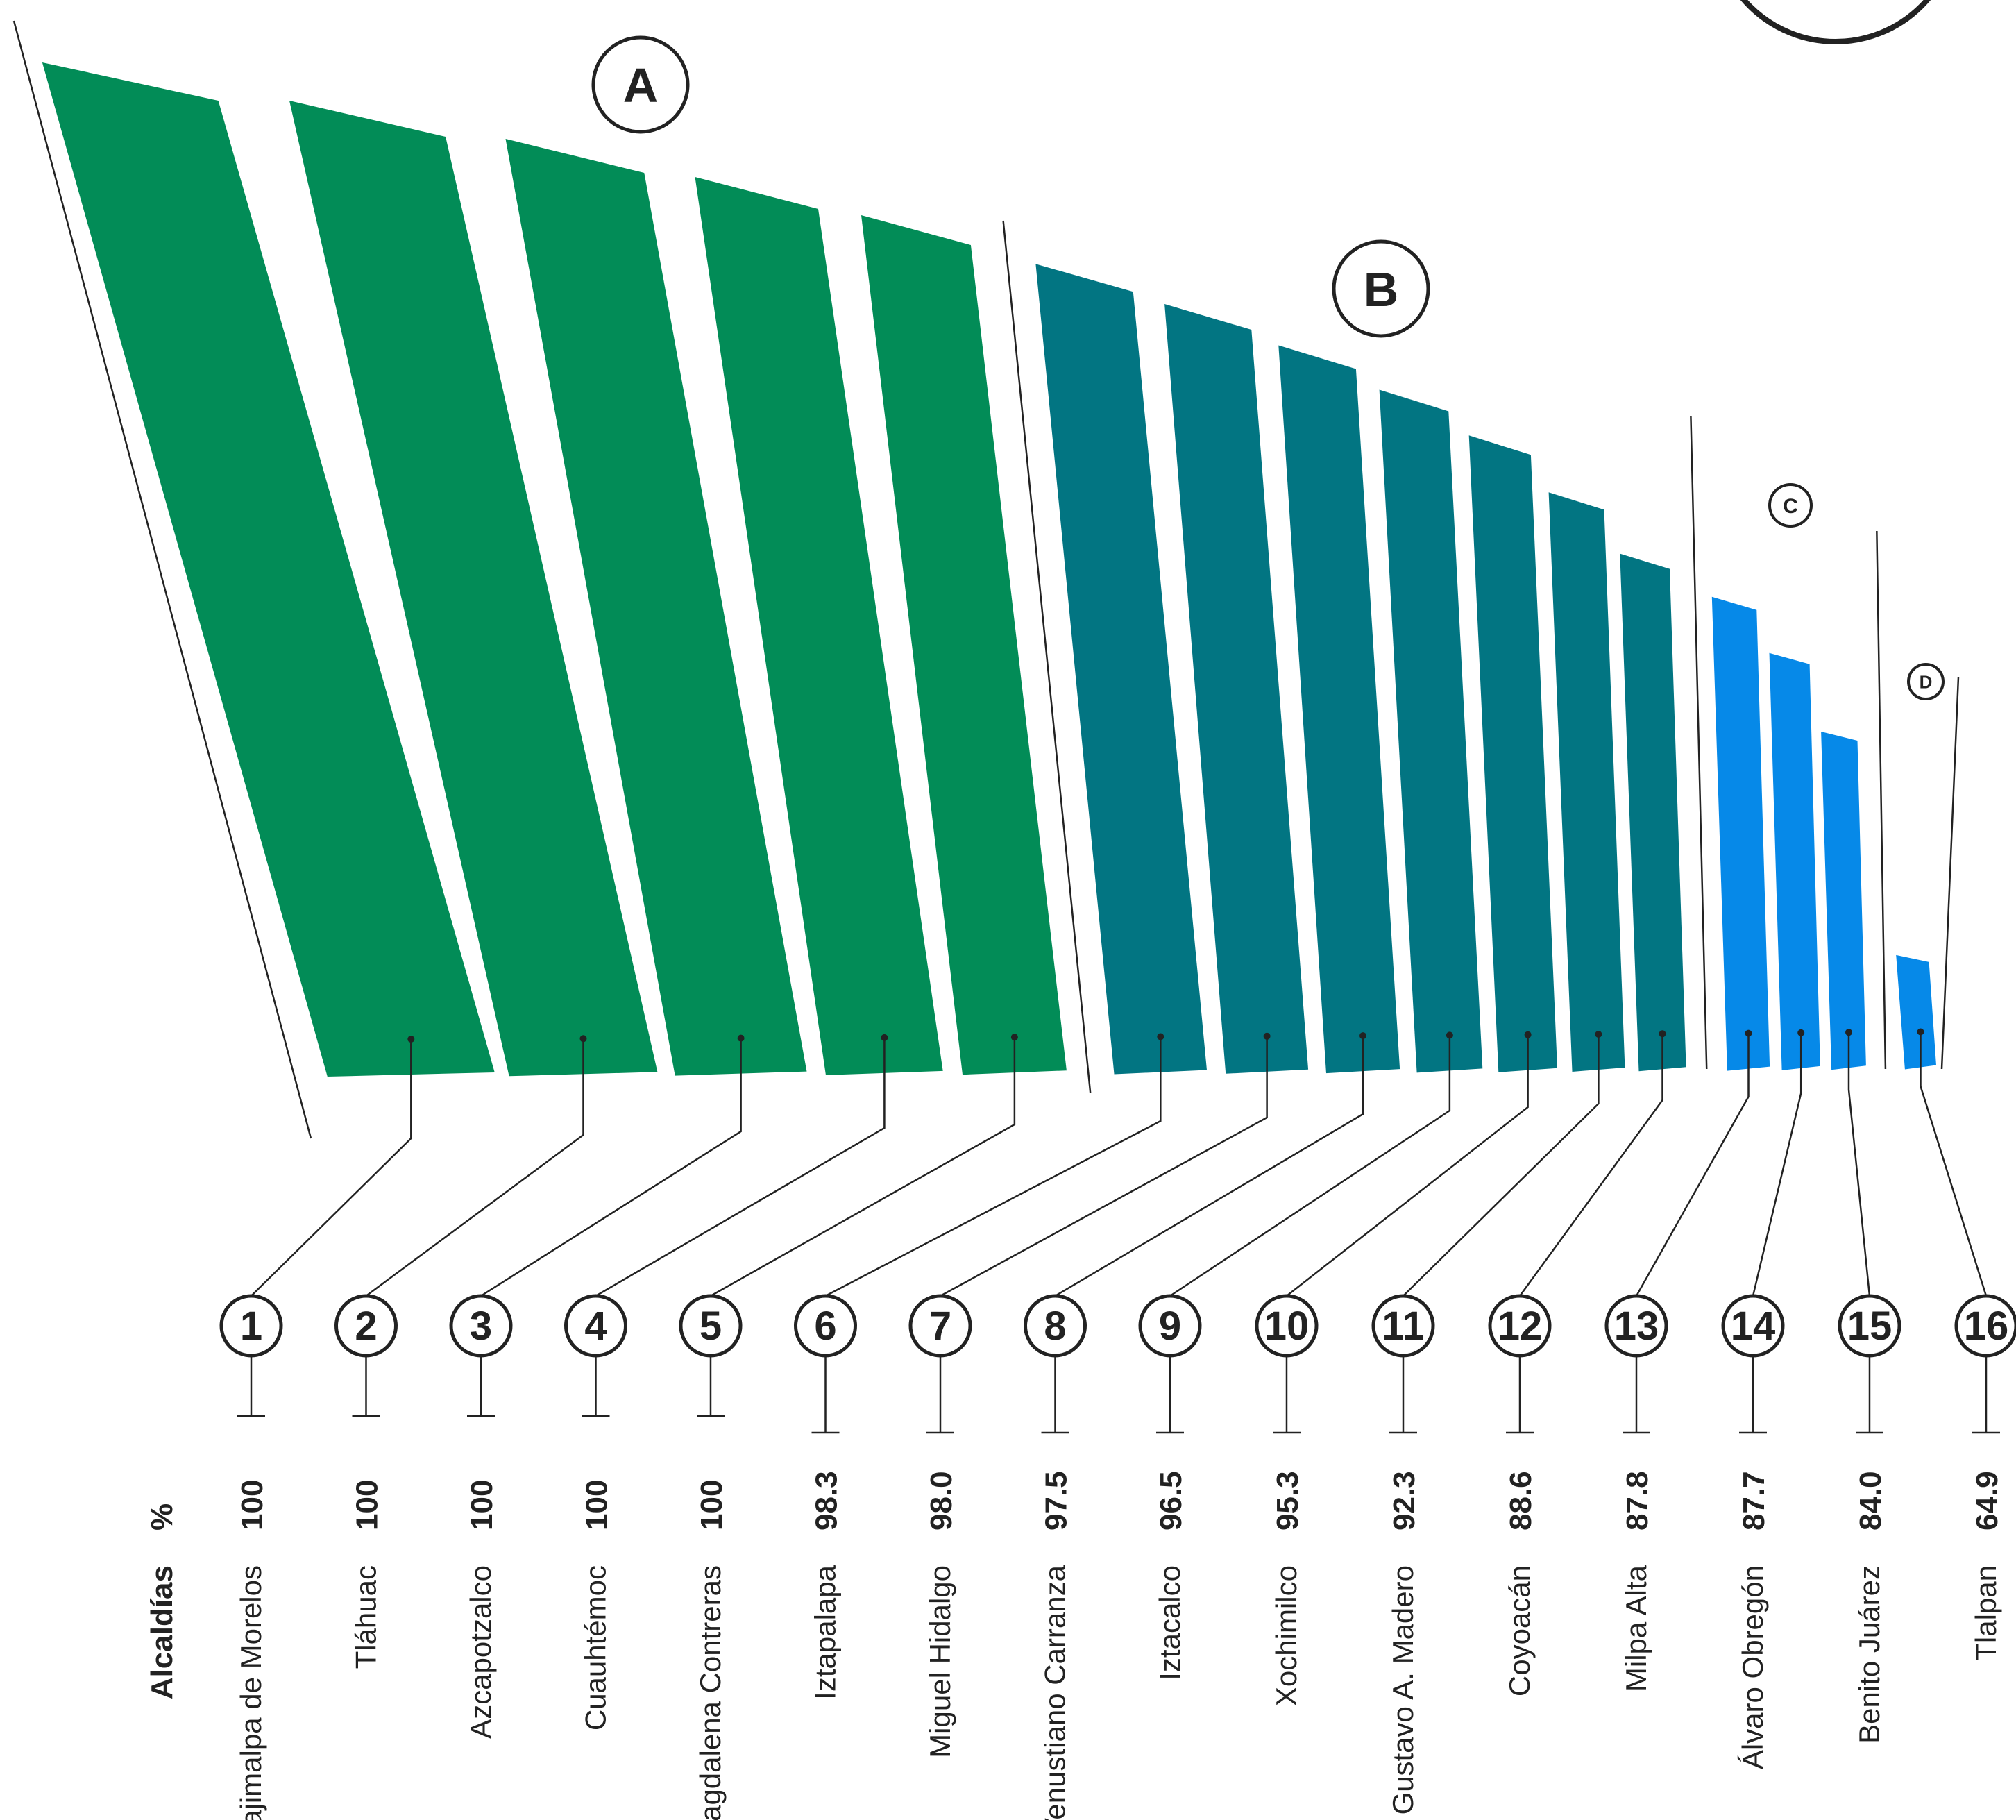 This screenshot has width=2016, height=1820. I want to click on value-label: 92.3, so click(1404, 1501).